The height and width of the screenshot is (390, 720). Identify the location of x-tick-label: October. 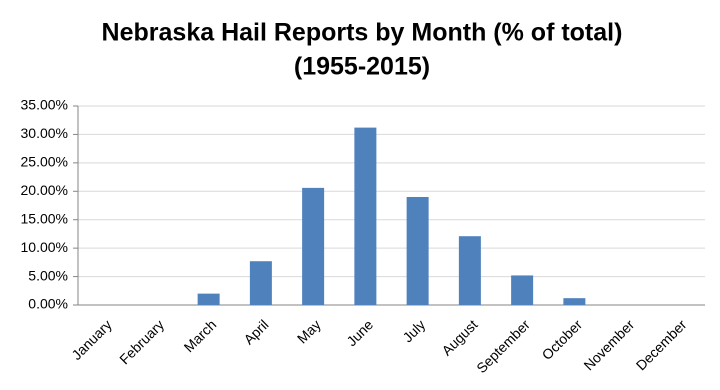
(562, 339).